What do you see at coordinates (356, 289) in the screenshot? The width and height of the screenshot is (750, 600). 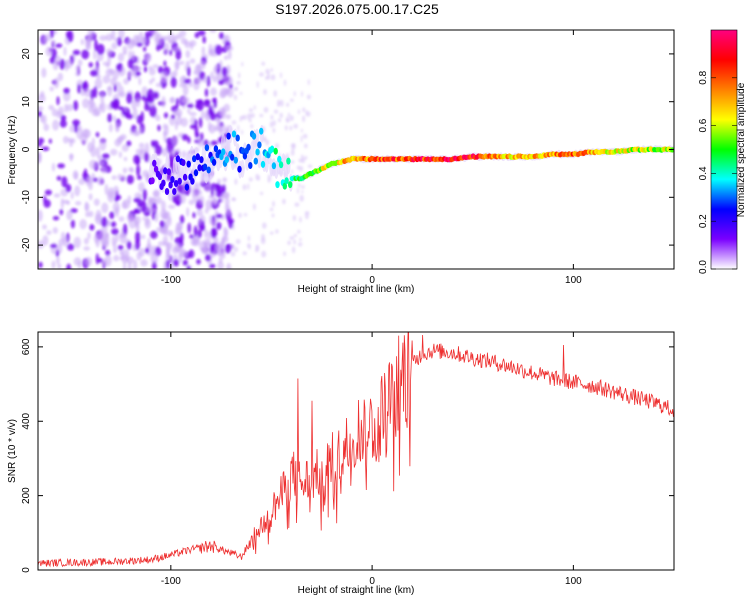 I see `spectrogram-xlabel: Height of straight line (km)` at bounding box center [356, 289].